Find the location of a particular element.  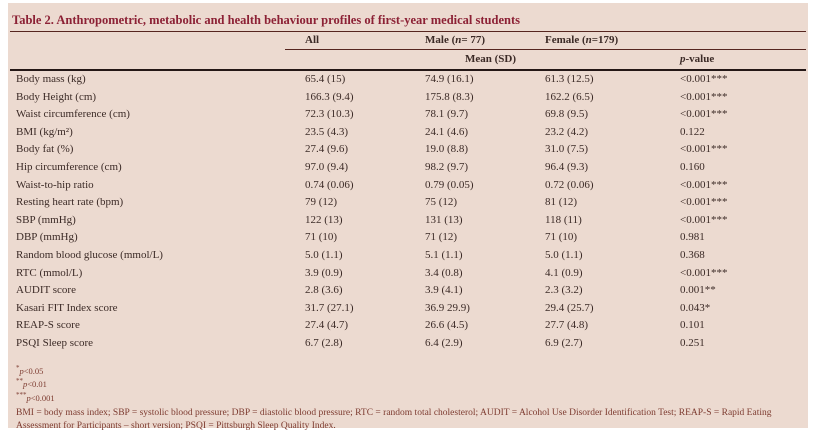

cell-female: 29.4 (25.7) is located at coordinates (569, 307).